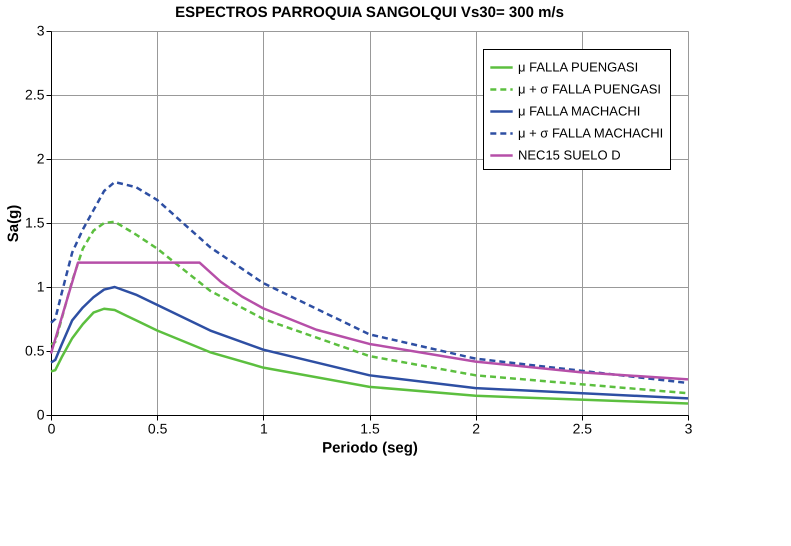 The height and width of the screenshot is (546, 791). Describe the element at coordinates (369, 12) in the screenshot. I see `chart-title: ESPECTROS PARROQUIA SANGOLQUI Vs30= 300 m/s` at that location.